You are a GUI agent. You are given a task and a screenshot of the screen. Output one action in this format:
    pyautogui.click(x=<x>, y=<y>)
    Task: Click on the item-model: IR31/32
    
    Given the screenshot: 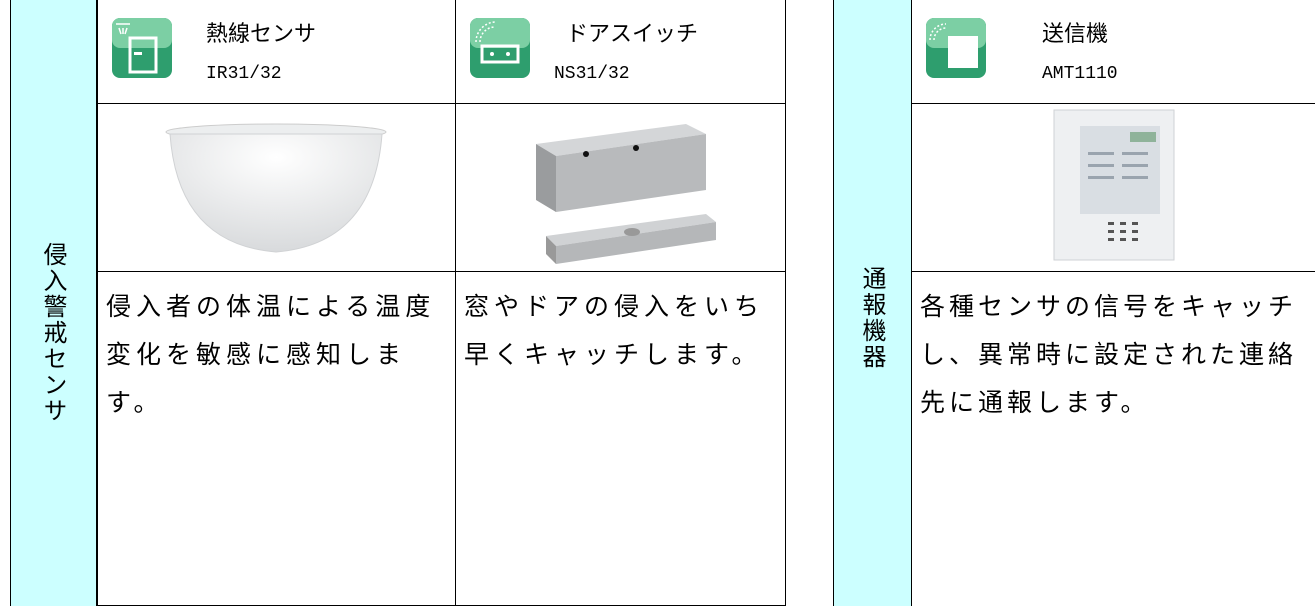 What is the action you would take?
    pyautogui.click(x=244, y=74)
    